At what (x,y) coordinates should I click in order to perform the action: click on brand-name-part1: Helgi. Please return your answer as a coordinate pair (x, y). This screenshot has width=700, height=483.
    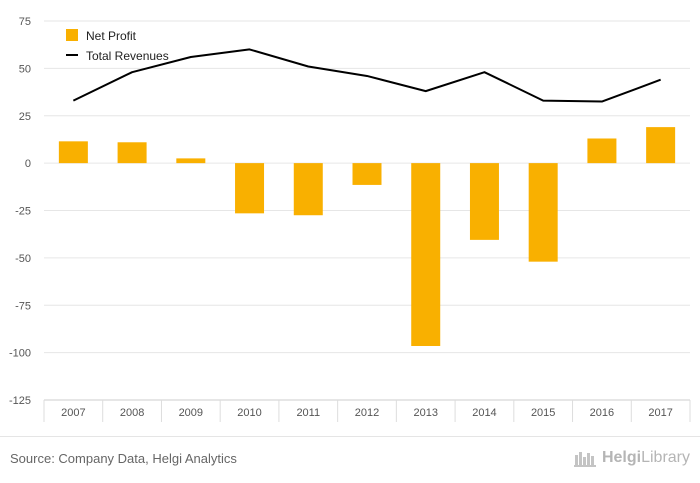
    Looking at the image, I should click on (621, 457).